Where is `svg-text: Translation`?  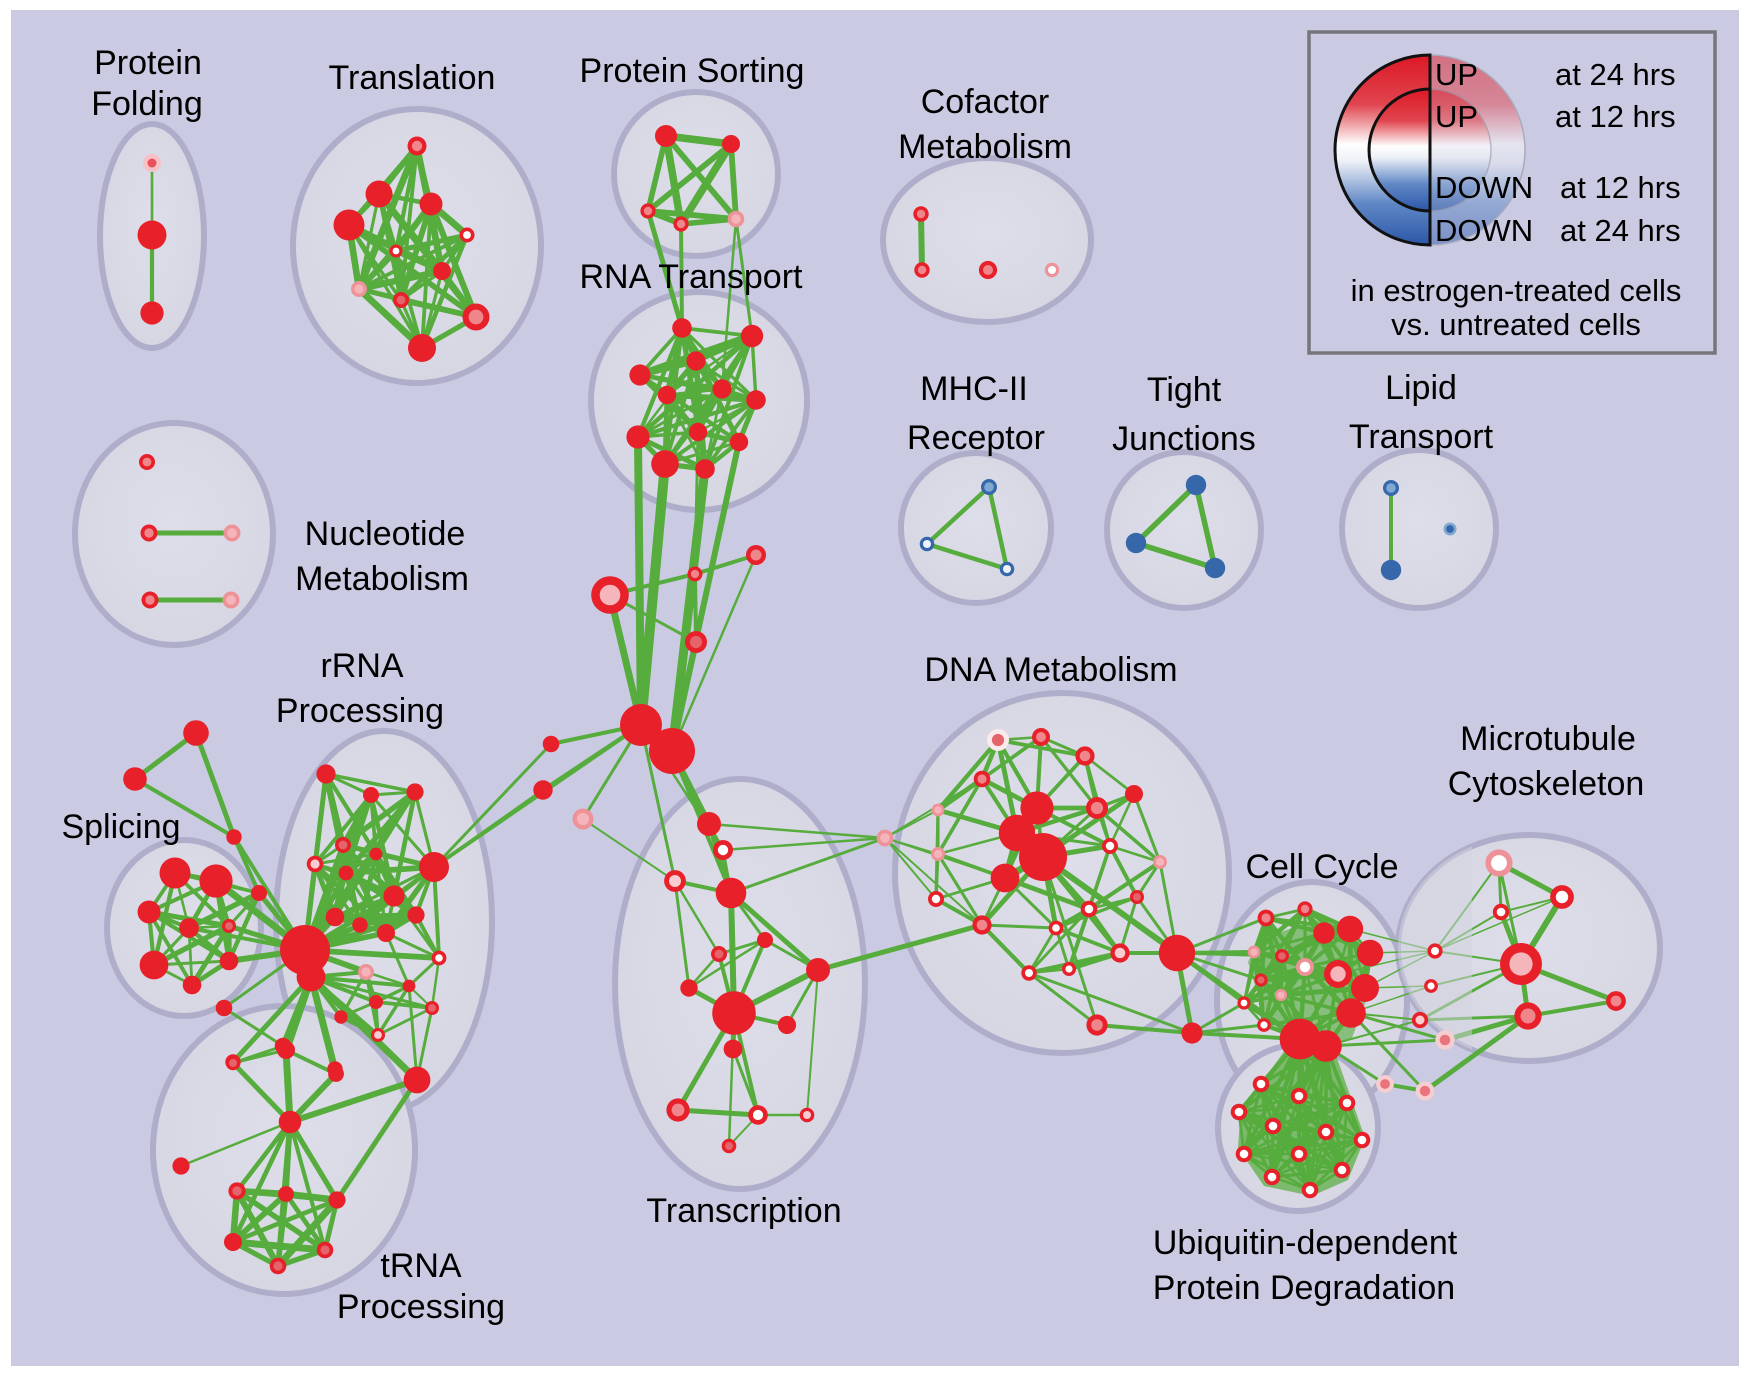
svg-text: Translation is located at coordinates (412, 78).